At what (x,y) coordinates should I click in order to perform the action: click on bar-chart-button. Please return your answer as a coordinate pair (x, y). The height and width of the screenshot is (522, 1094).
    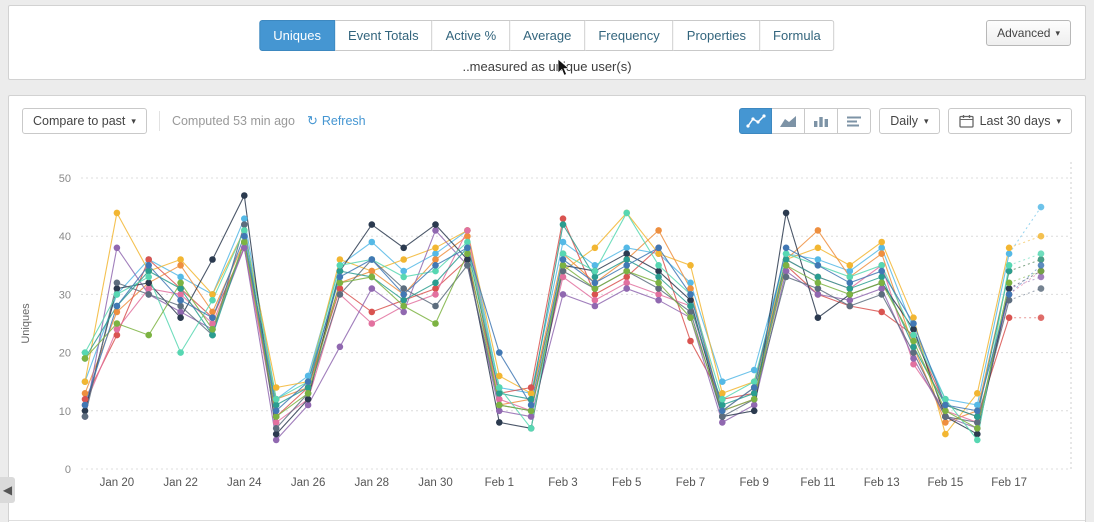
    Looking at the image, I should click on (822, 121).